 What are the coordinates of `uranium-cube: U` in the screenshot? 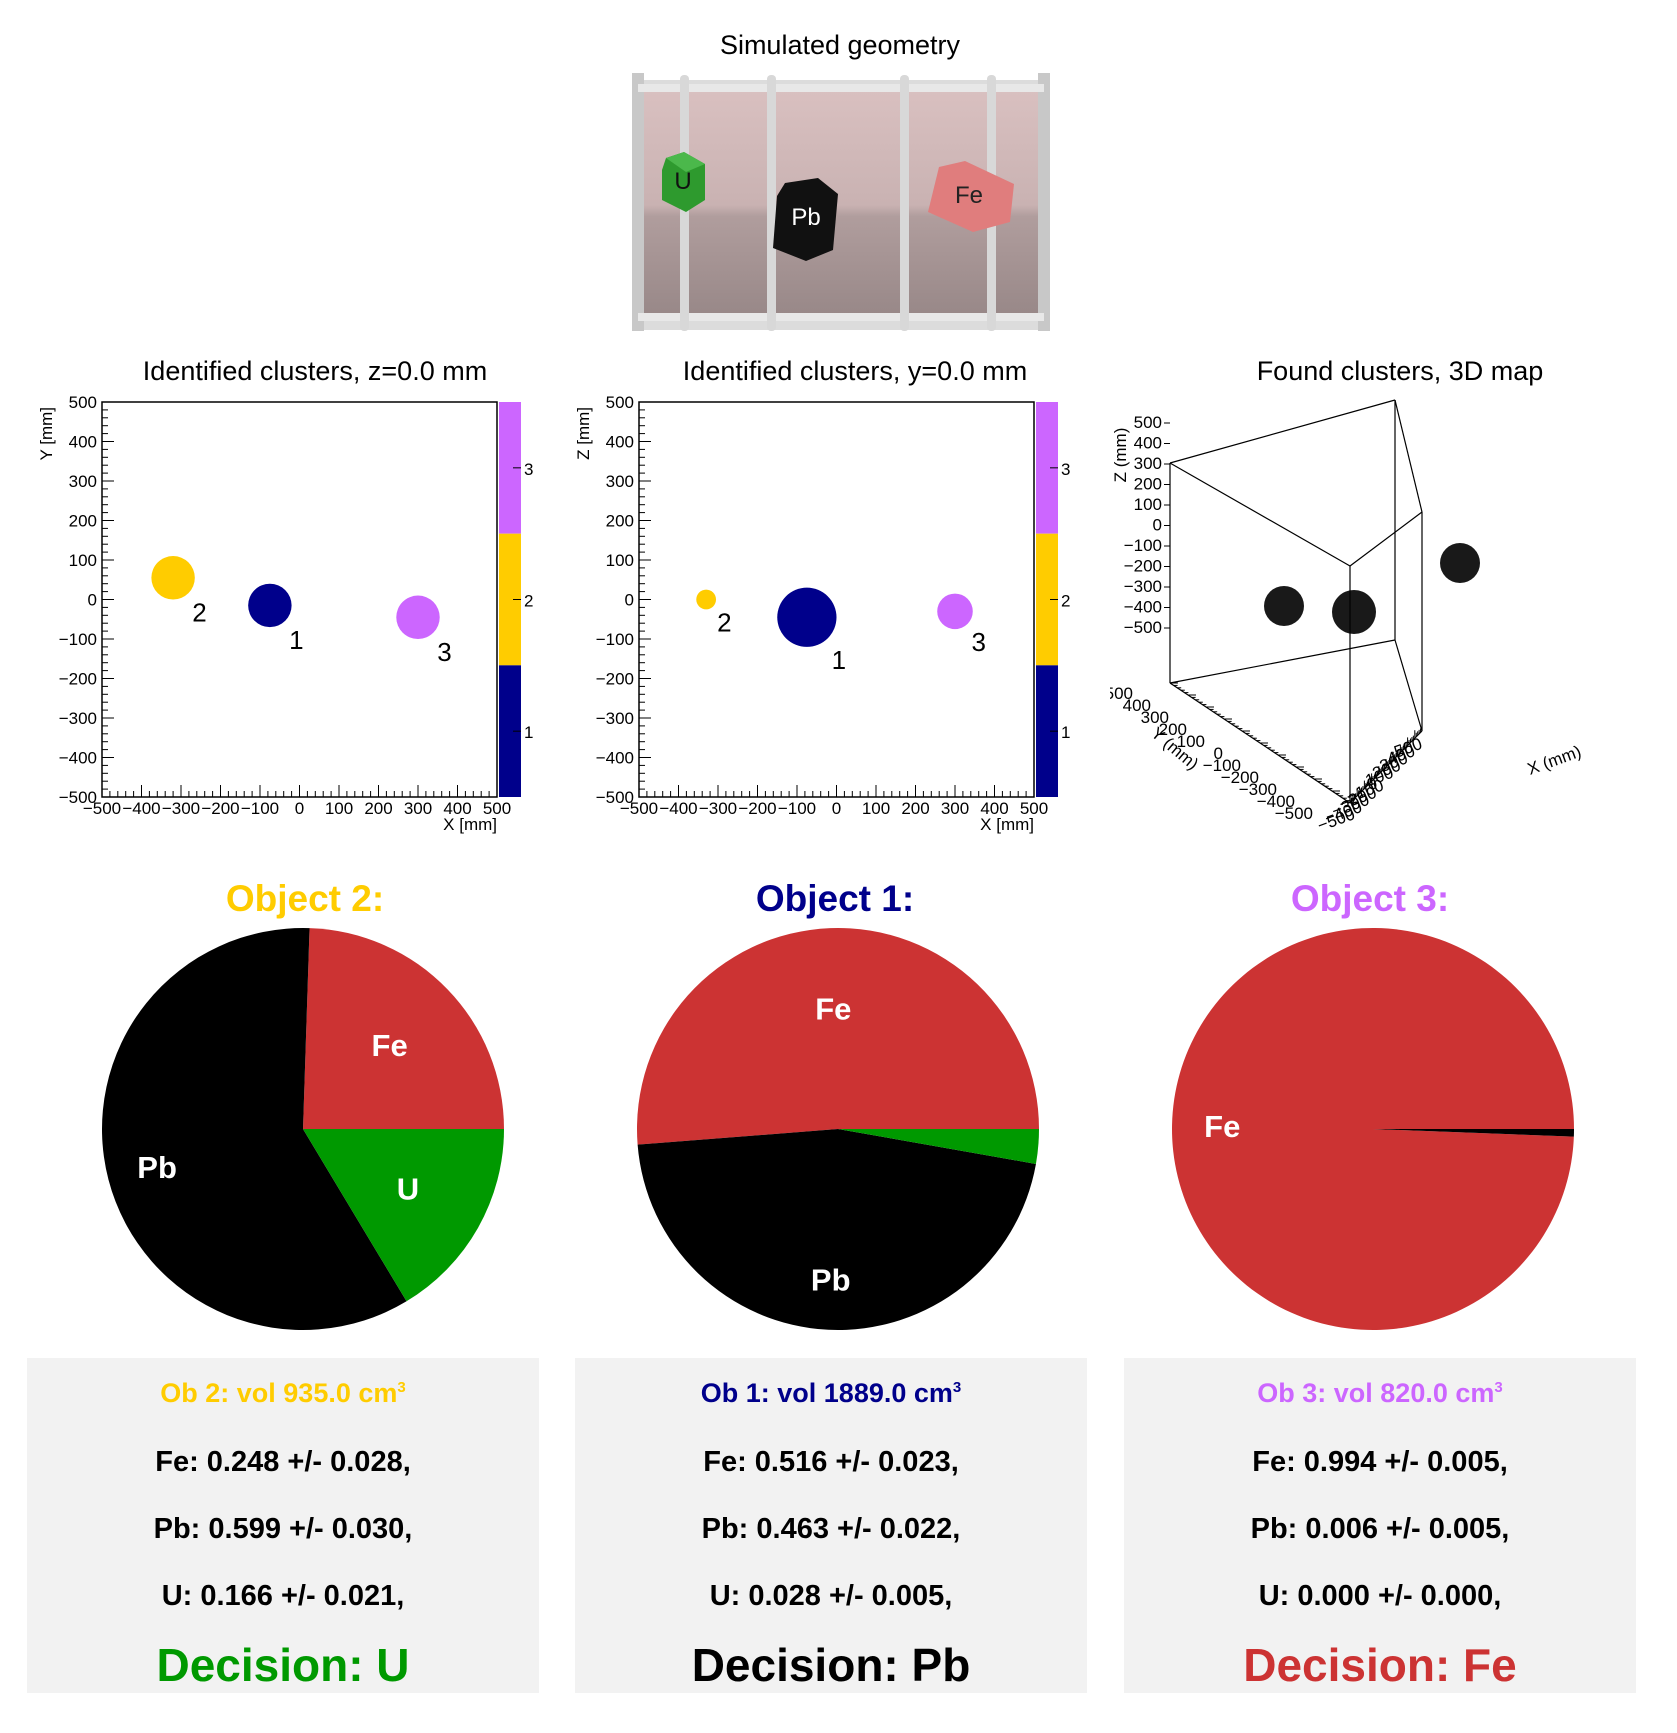 It's located at (683, 182).